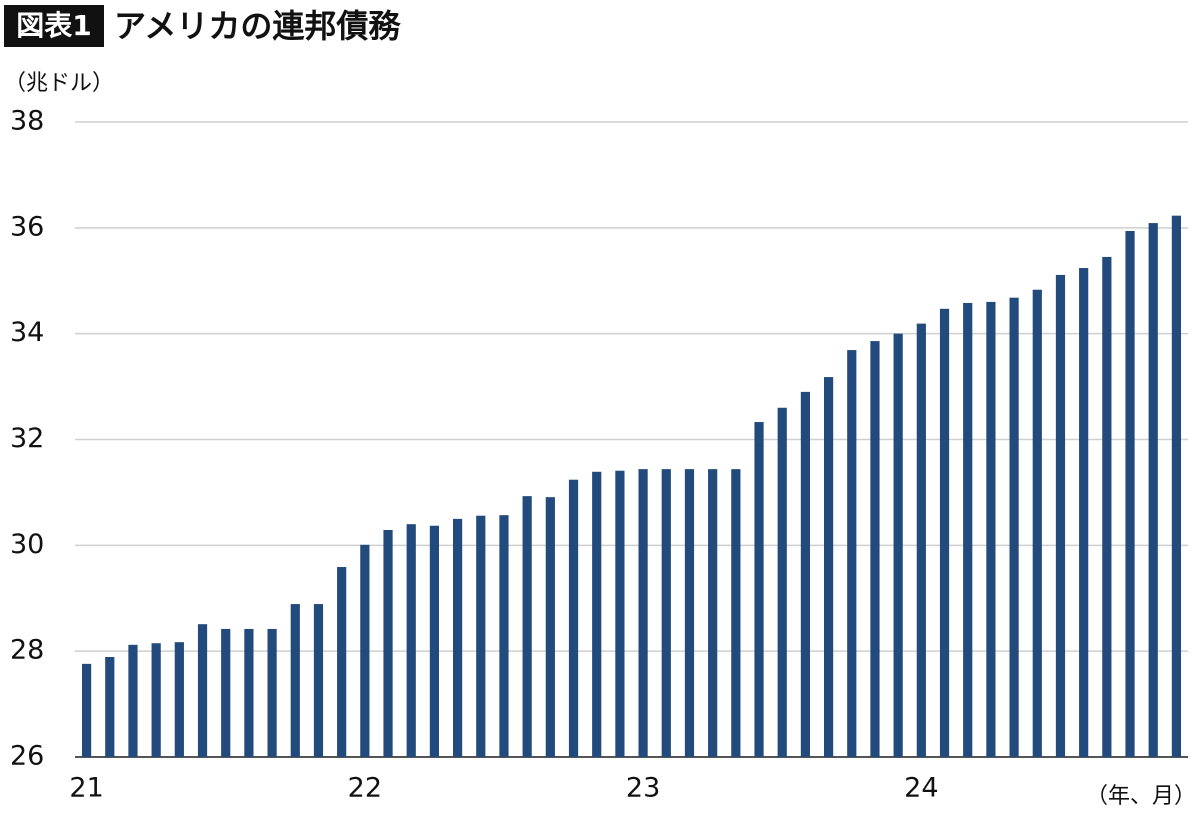 The width and height of the screenshot is (1200, 815). What do you see at coordinates (257, 26) in the screenshot?
I see `chart-title: アメリカの連邦債務` at bounding box center [257, 26].